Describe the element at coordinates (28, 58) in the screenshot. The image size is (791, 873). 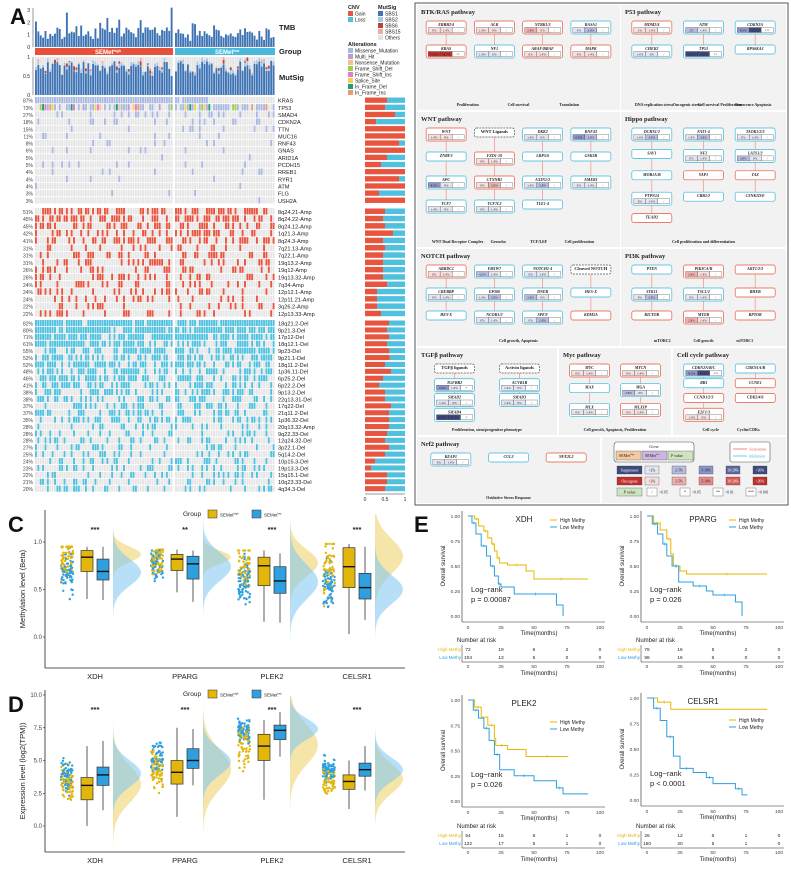
I see `mutsig-tick-label: 1` at that location.